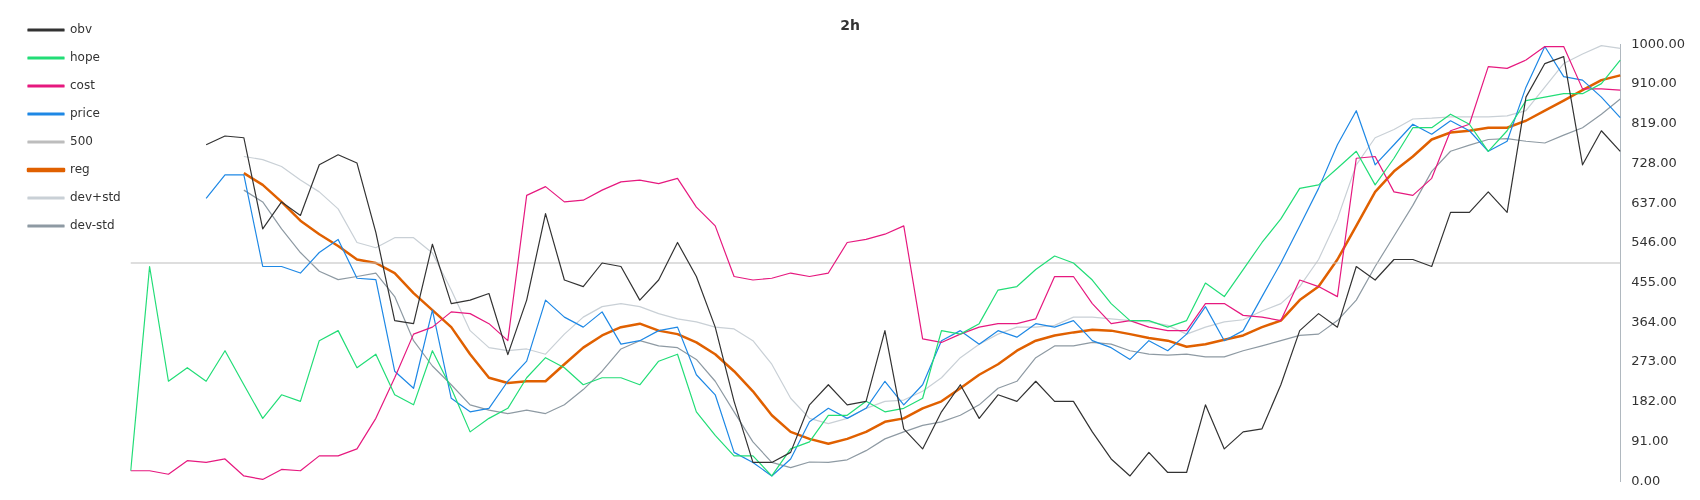 The width and height of the screenshot is (1700, 500). Describe the element at coordinates (1646, 480) in the screenshot. I see `y-tick-label: 0.00` at that location.